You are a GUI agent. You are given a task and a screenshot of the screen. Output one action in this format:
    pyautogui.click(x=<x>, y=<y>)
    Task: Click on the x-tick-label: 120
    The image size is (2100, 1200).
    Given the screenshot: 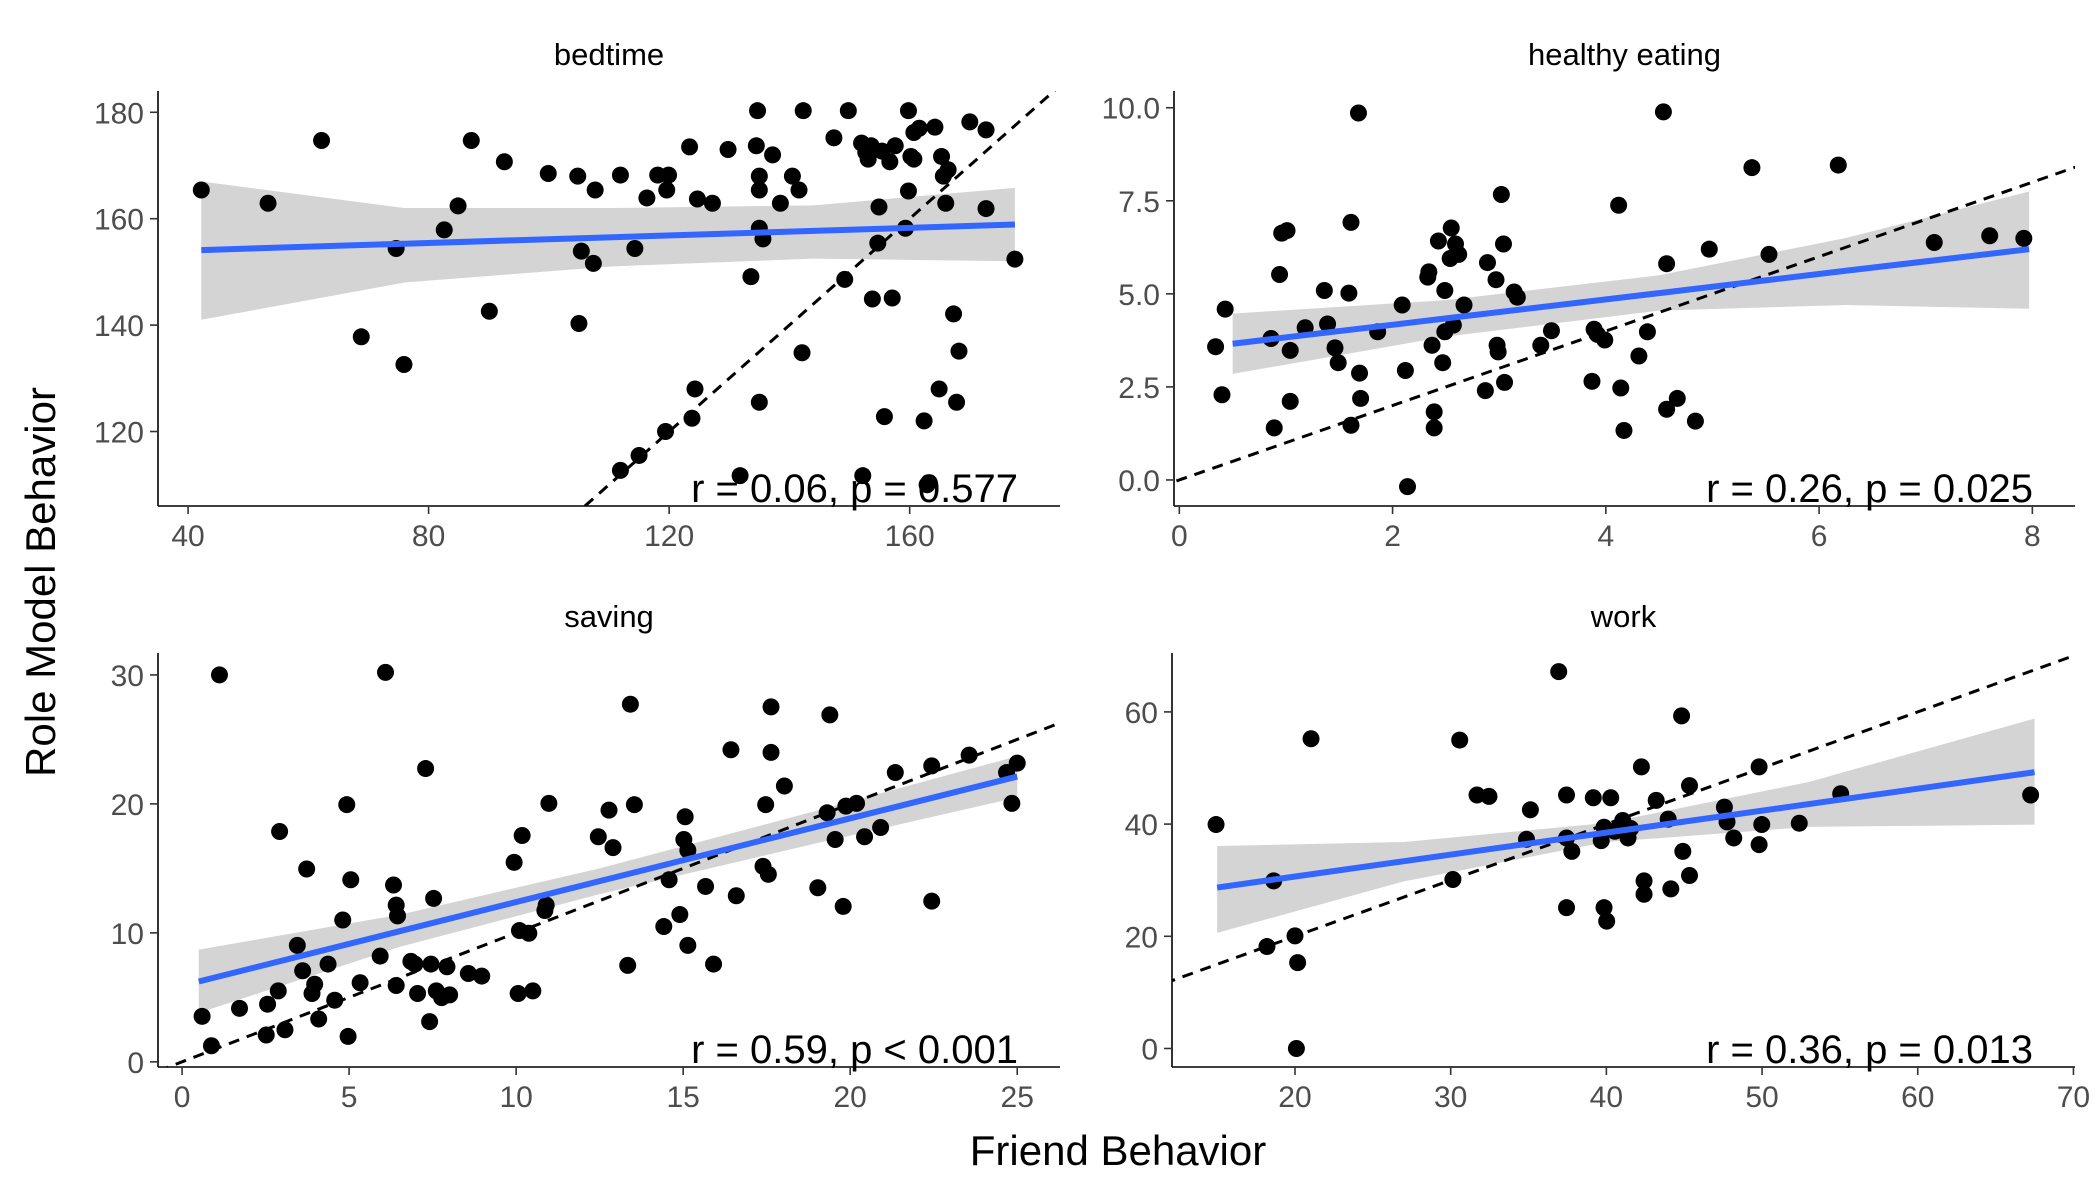 What is the action you would take?
    pyautogui.click(x=669, y=536)
    